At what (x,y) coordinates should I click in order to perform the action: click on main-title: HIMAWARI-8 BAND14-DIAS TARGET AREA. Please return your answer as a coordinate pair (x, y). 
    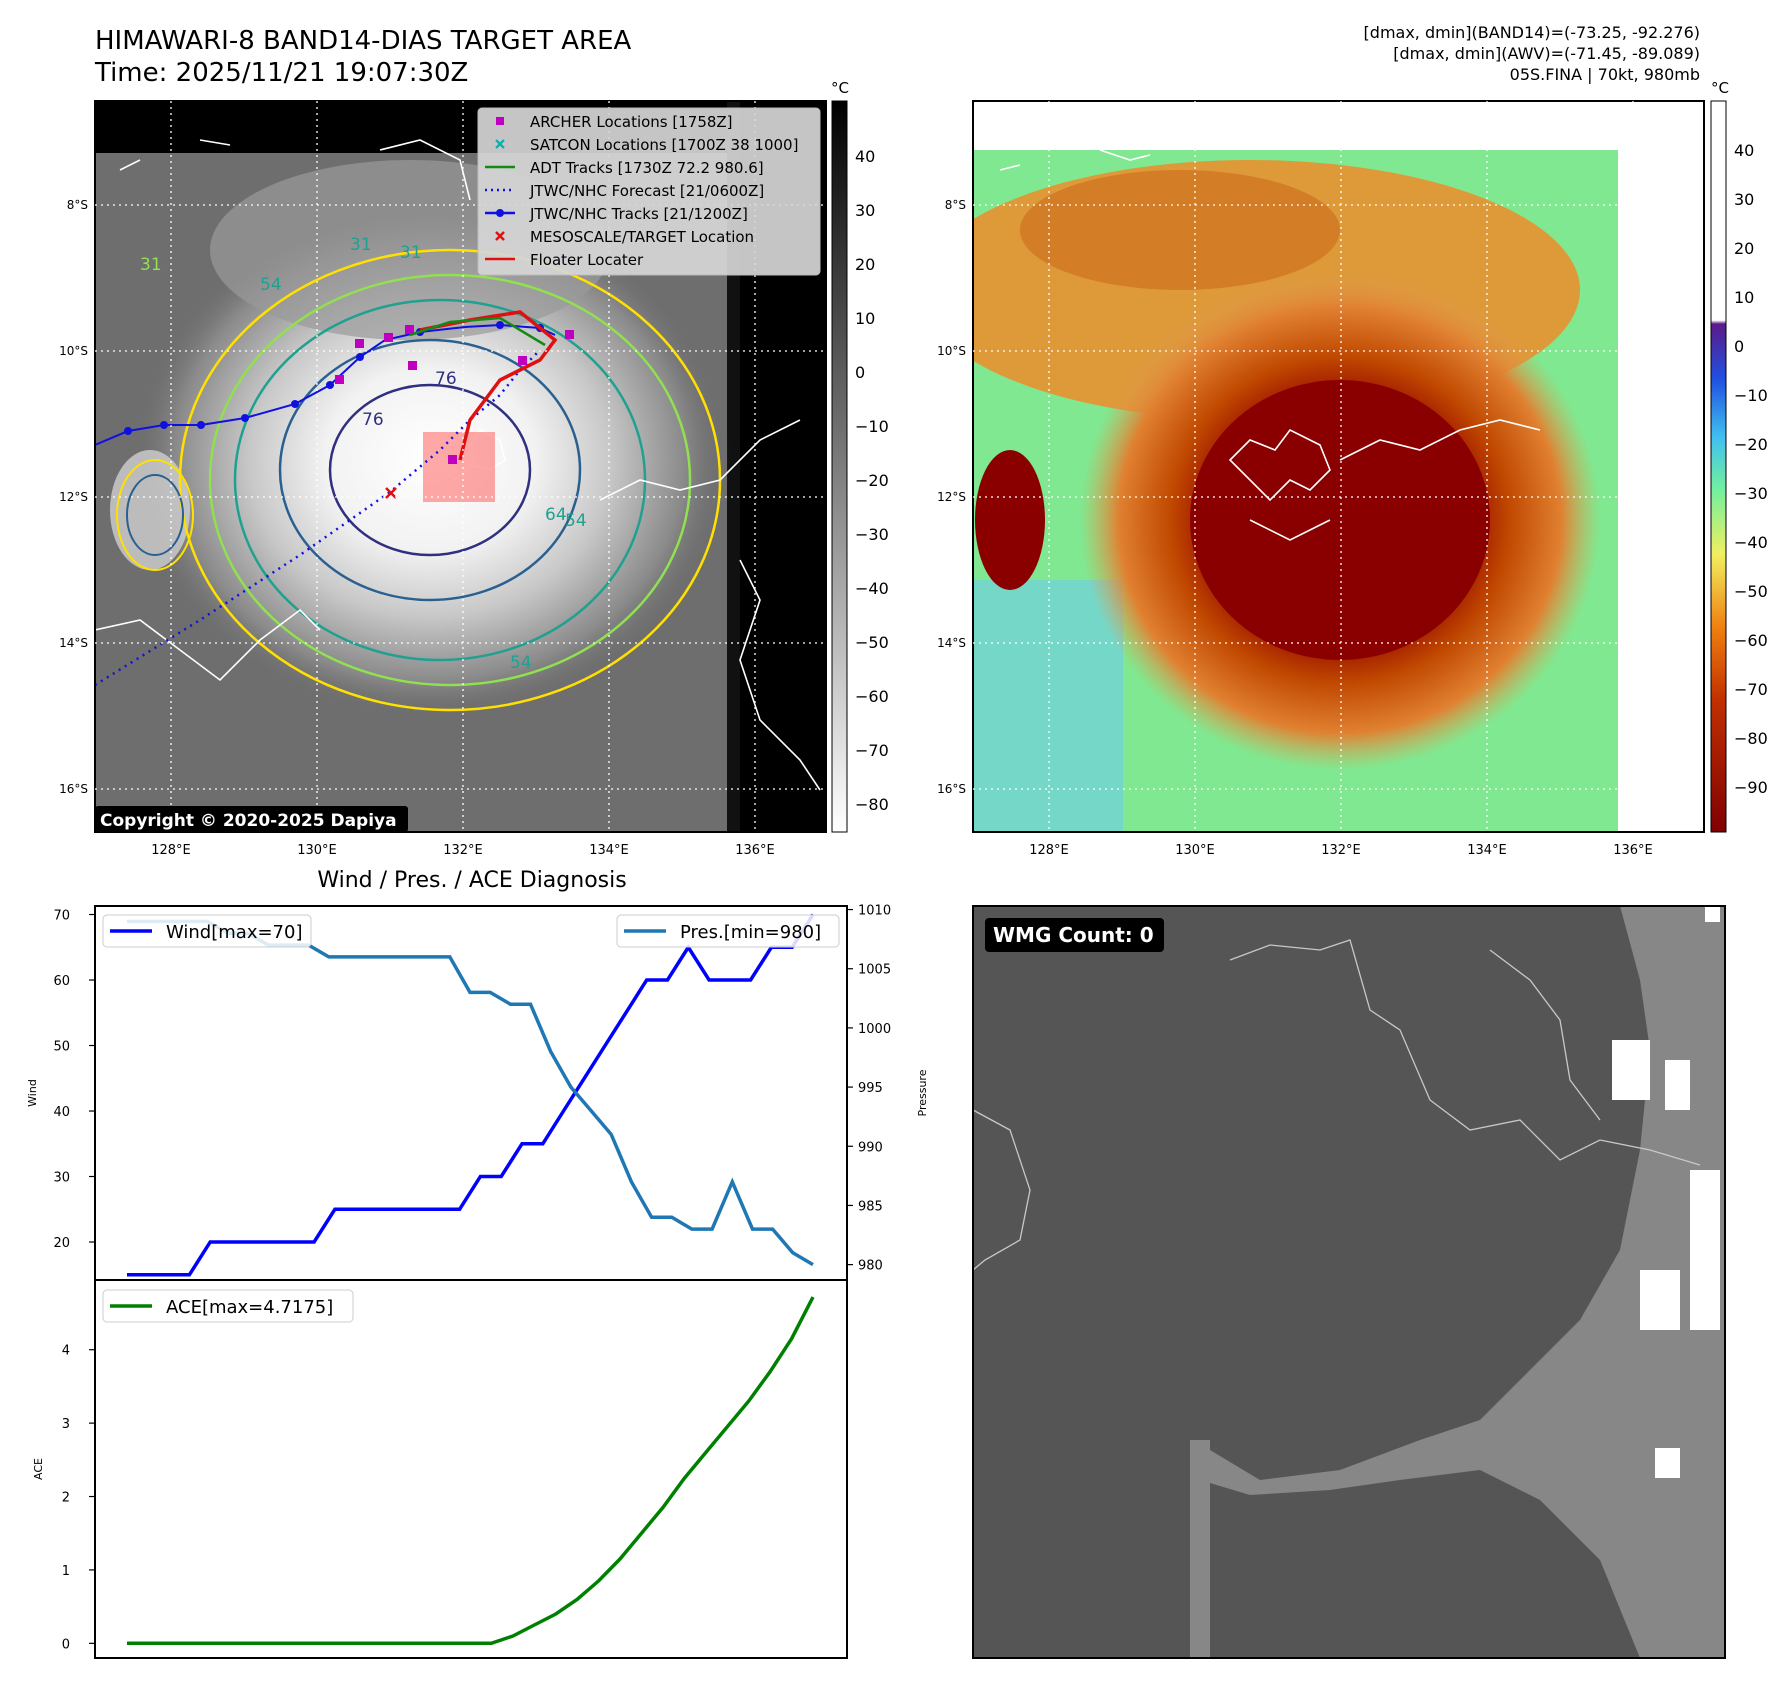
    Looking at the image, I should click on (363, 41).